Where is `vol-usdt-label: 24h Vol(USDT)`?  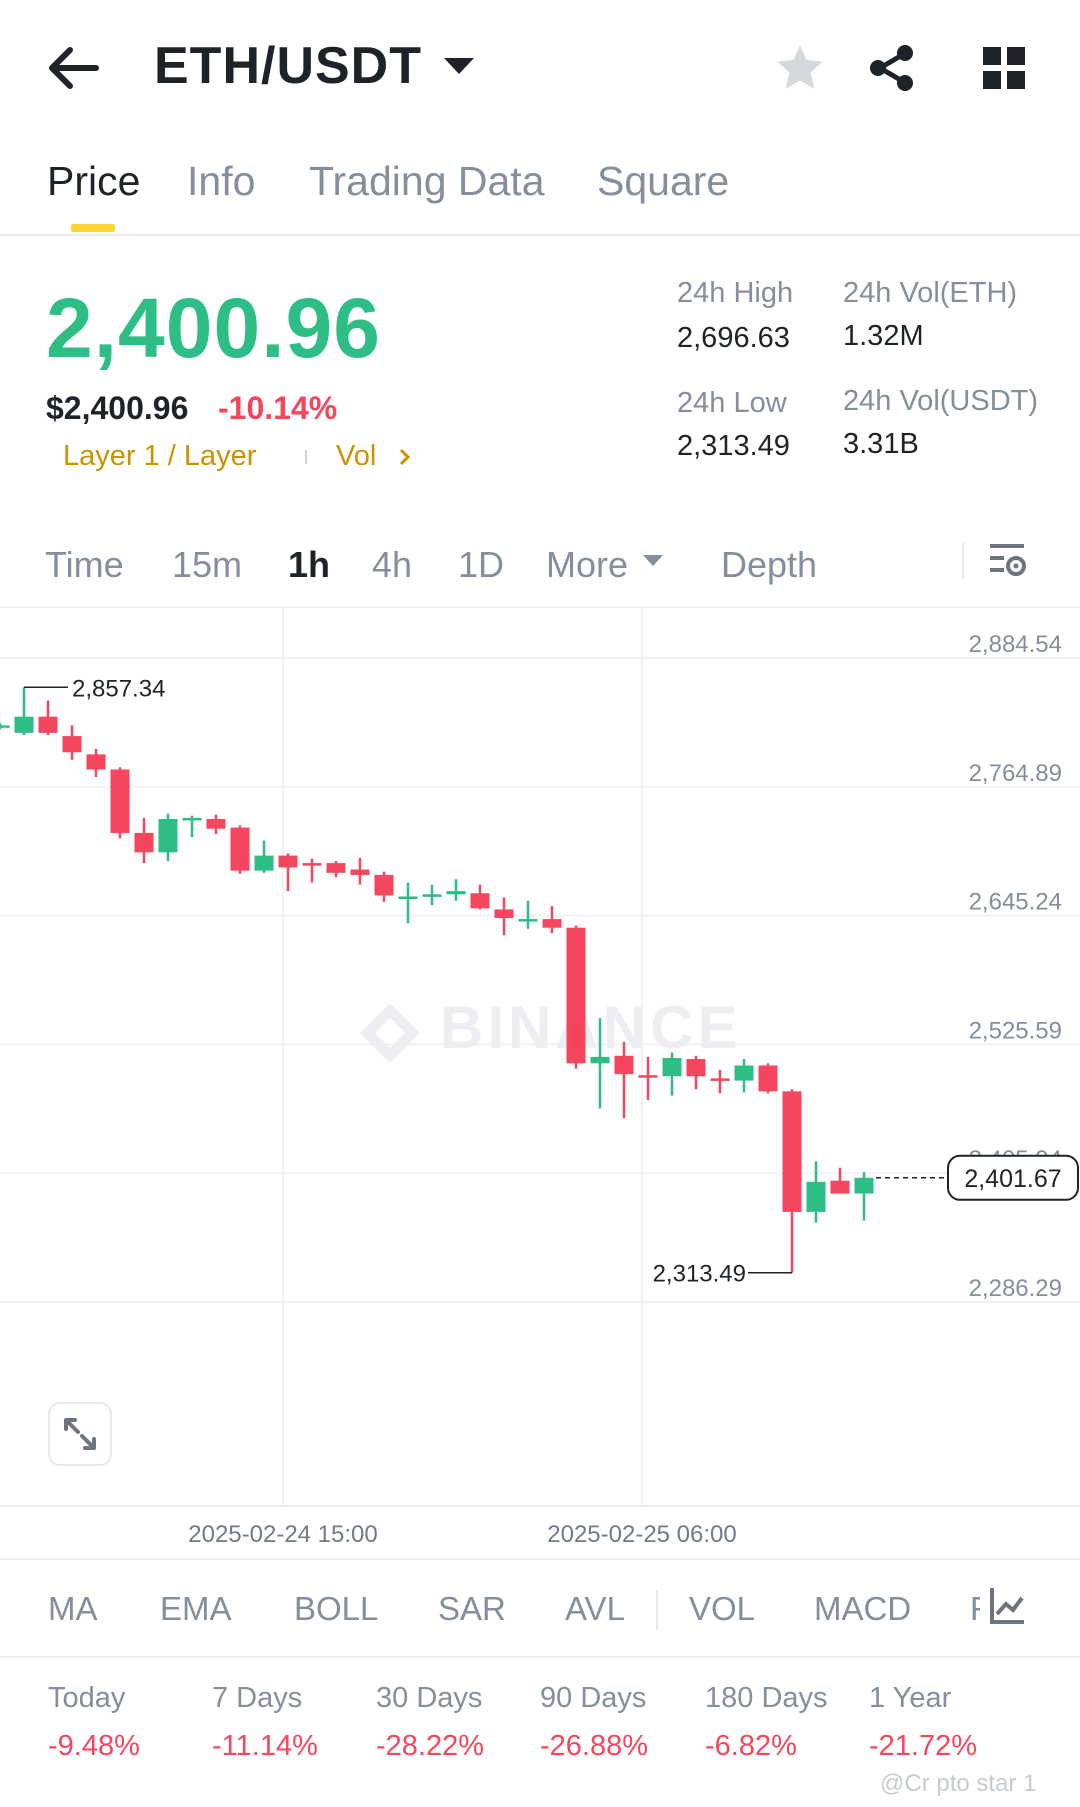
vol-usdt-label: 24h Vol(USDT) is located at coordinates (941, 401).